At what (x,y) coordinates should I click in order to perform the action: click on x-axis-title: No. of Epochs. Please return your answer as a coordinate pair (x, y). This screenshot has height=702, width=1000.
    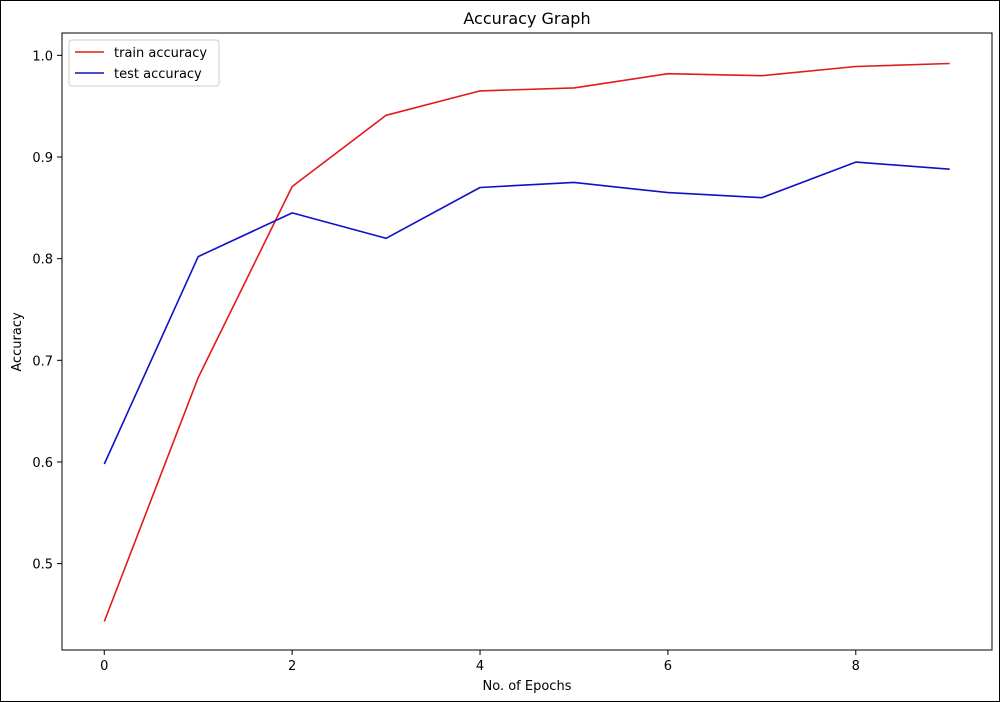
    Looking at the image, I should click on (527, 686).